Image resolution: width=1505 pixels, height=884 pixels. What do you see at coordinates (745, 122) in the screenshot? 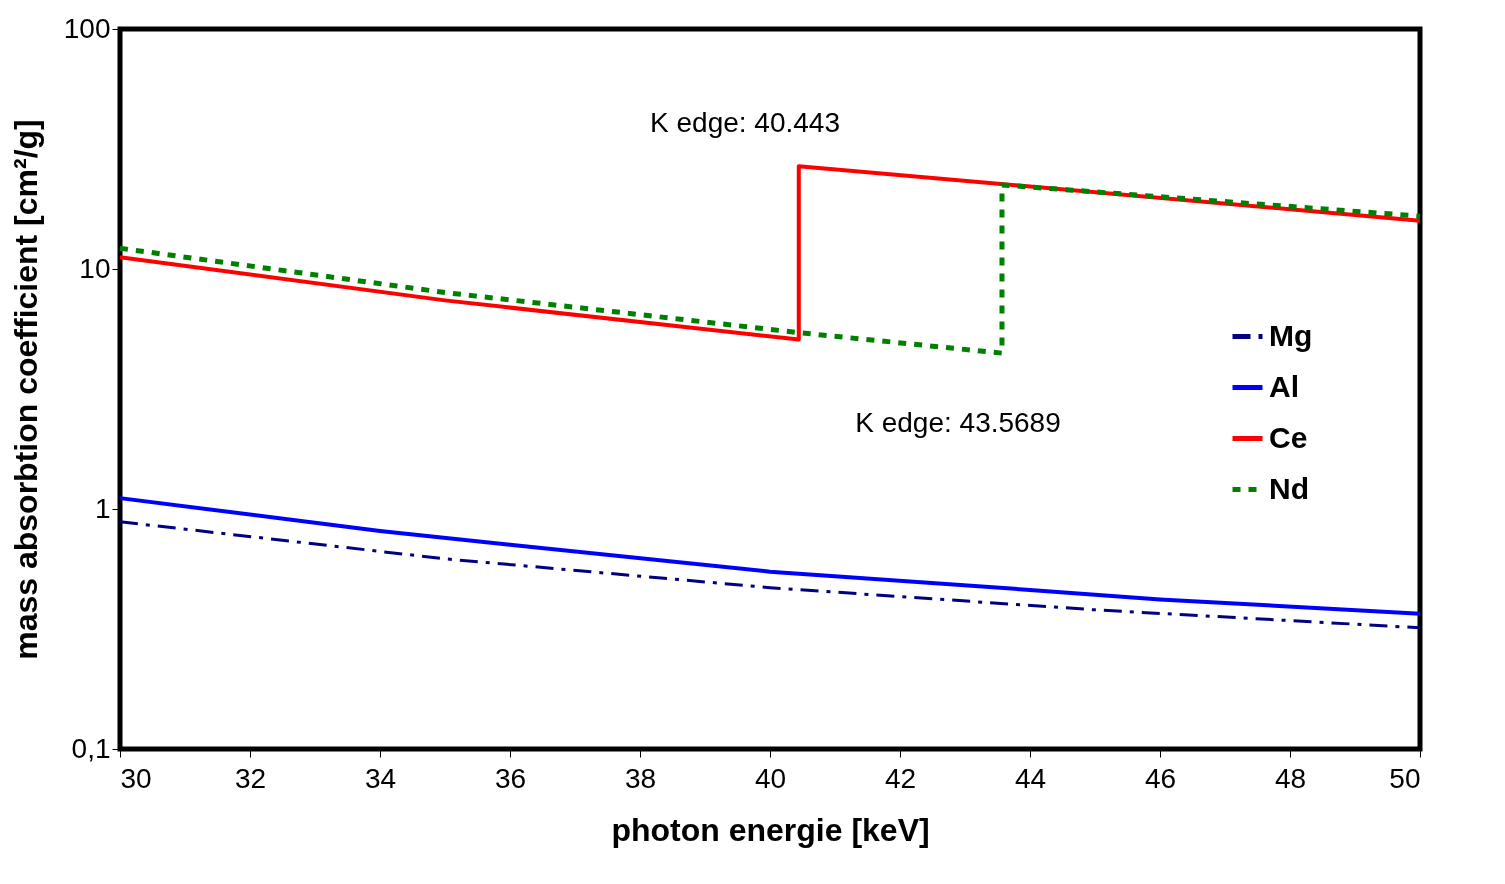
I see `annotation: K edge: 40.443` at bounding box center [745, 122].